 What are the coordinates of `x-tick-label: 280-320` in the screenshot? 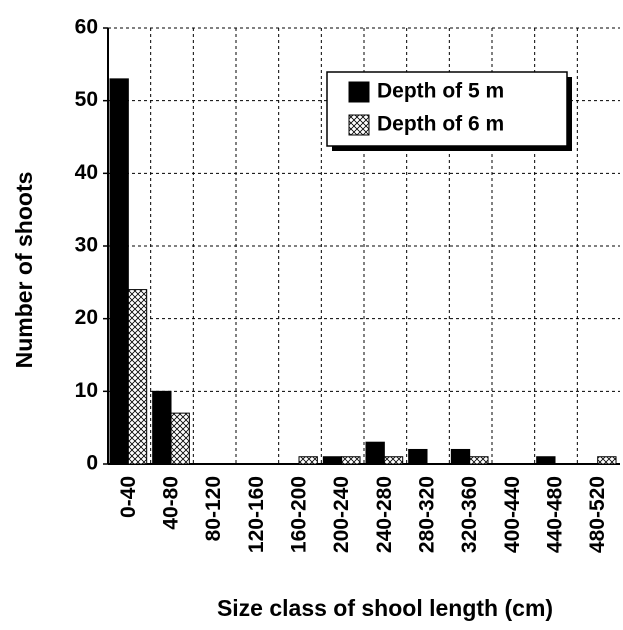 It's located at (427, 514).